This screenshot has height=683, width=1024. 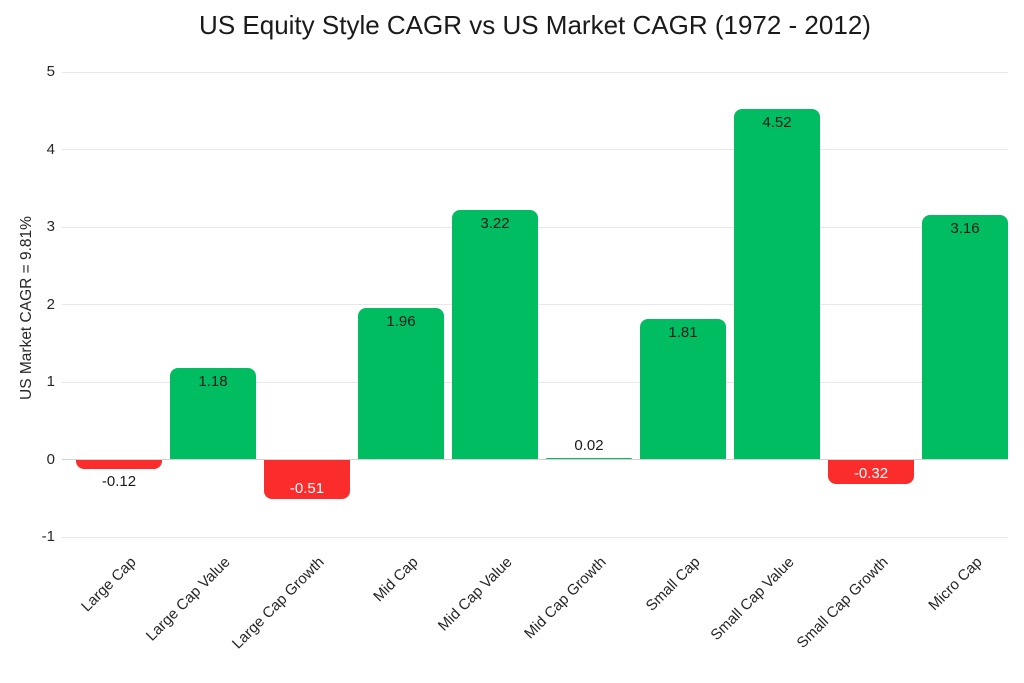 What do you see at coordinates (50, 381) in the screenshot?
I see `y-tick-label: 1` at bounding box center [50, 381].